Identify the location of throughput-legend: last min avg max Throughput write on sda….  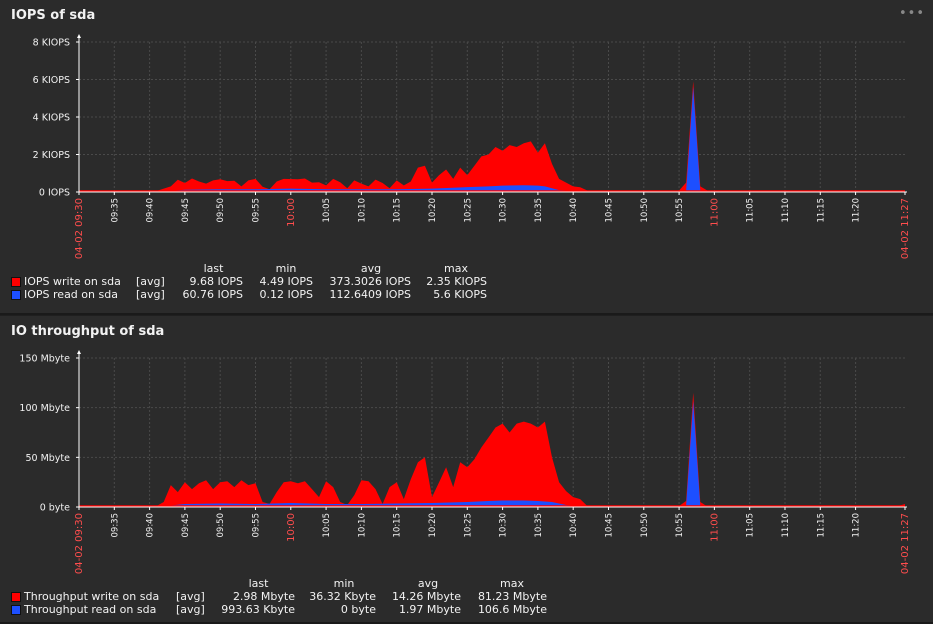
(301, 597).